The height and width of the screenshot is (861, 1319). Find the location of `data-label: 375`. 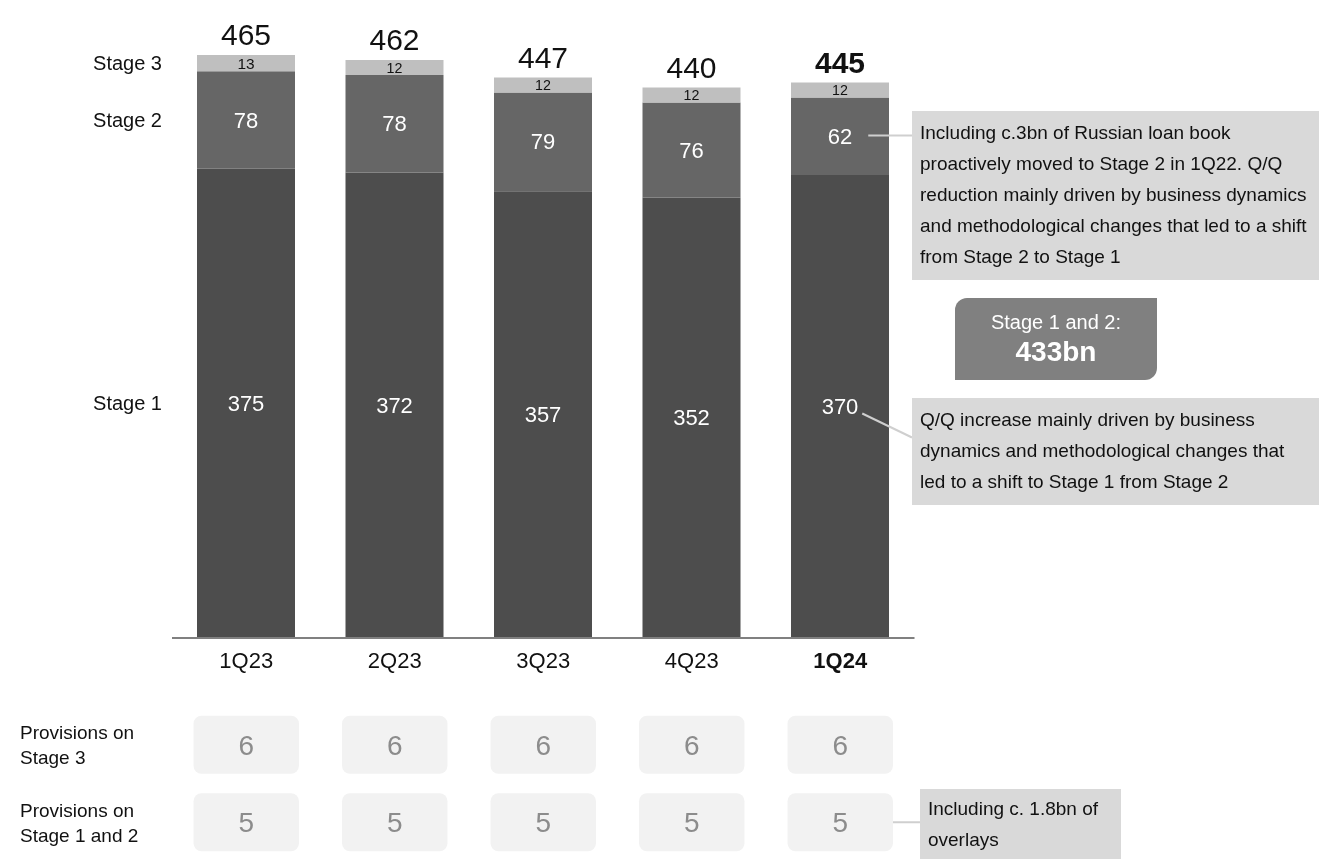

data-label: 375 is located at coordinates (246, 403).